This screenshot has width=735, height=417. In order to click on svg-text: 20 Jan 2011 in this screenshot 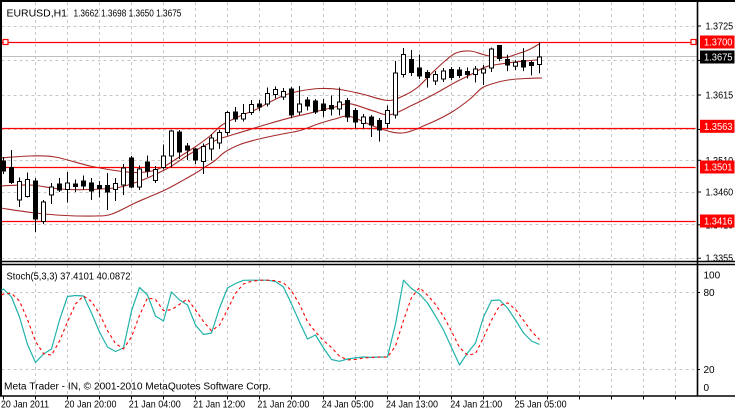, I will do `click(25, 405)`.